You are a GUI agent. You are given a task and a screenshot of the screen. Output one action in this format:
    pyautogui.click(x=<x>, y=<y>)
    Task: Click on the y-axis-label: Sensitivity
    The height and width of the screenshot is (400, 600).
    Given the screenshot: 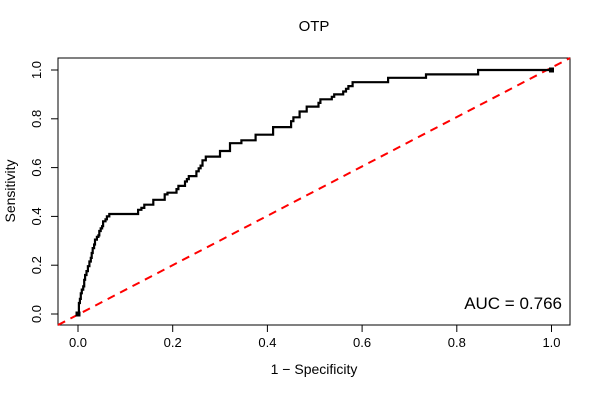 What is the action you would take?
    pyautogui.click(x=10, y=190)
    